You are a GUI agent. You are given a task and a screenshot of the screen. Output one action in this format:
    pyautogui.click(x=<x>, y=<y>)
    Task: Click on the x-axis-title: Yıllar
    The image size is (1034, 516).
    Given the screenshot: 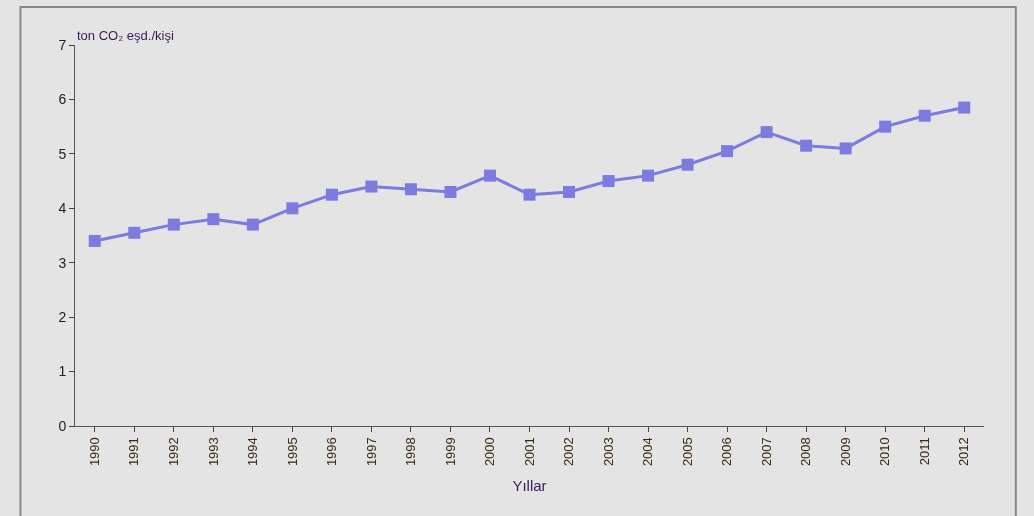 What is the action you would take?
    pyautogui.click(x=529, y=486)
    